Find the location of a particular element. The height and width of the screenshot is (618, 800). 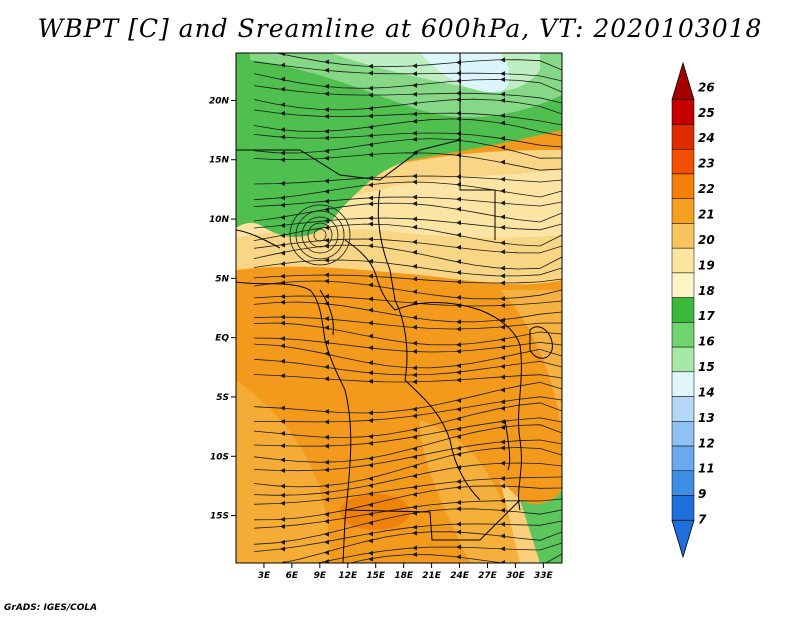

temperature-band-cyan is located at coordinates (465, 73).